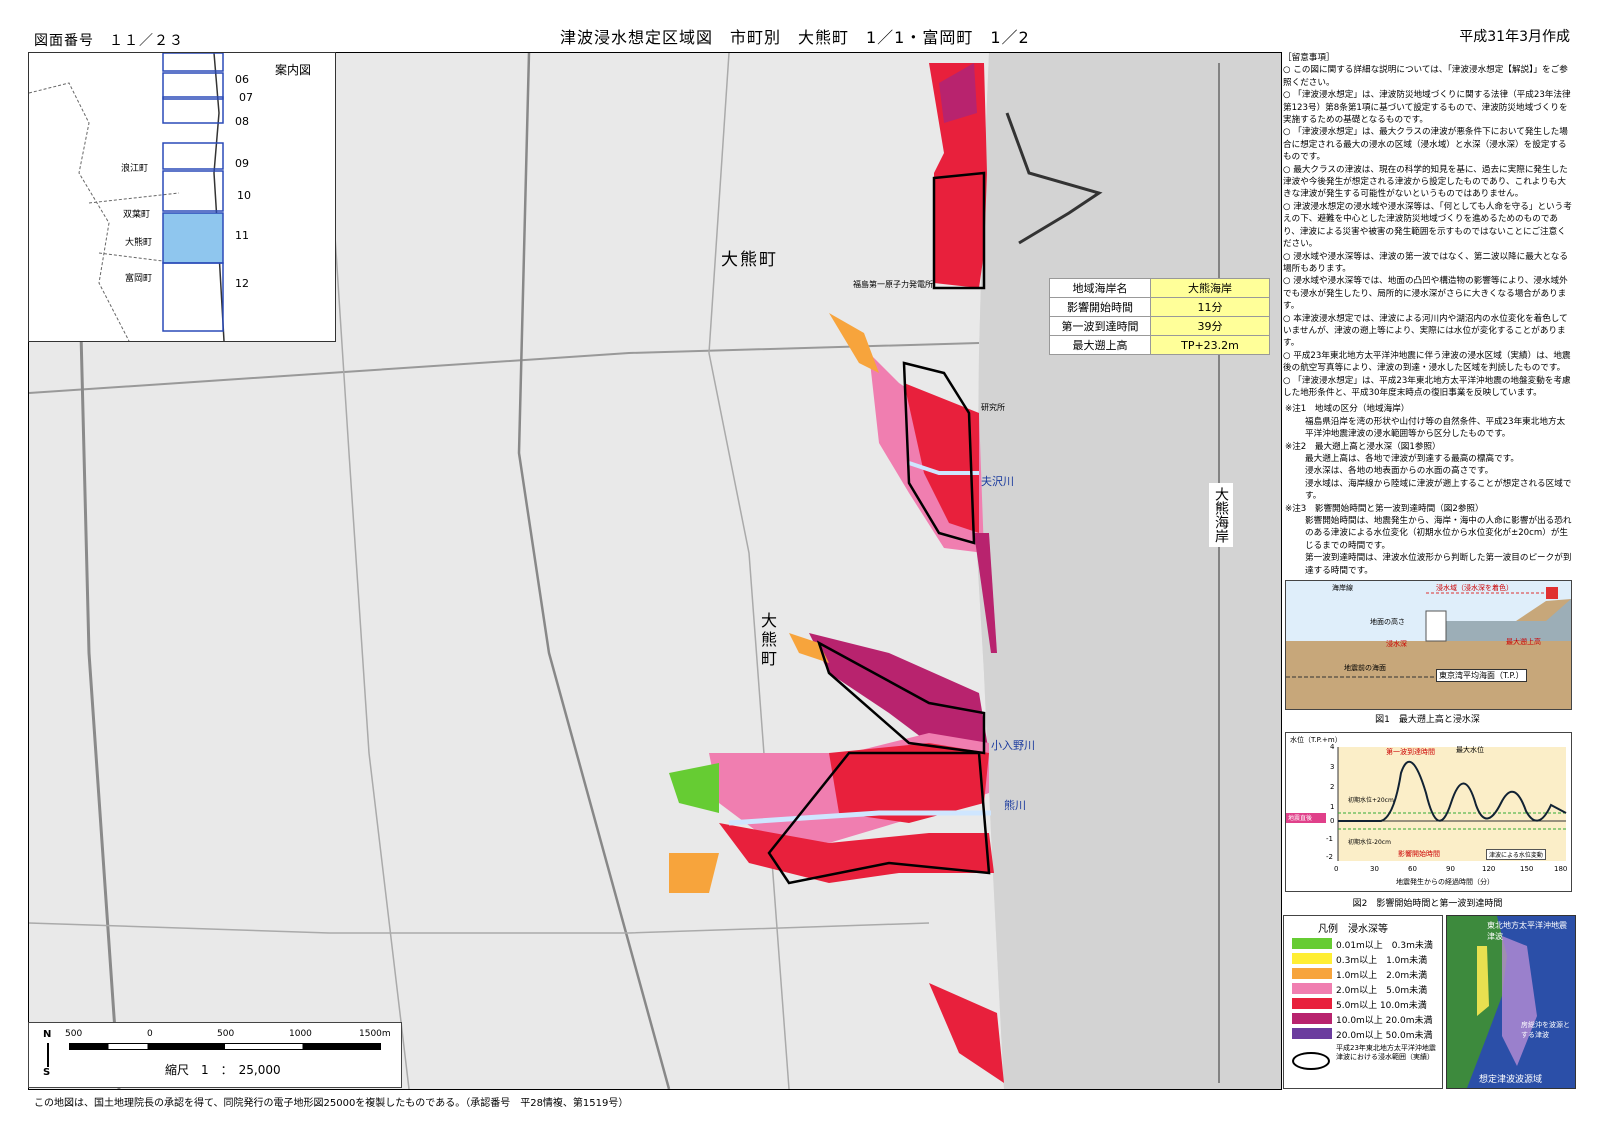 The image size is (1600, 1131). Describe the element at coordinates (1342, 588) in the screenshot. I see `fig1-coastline: 海岸線` at that location.